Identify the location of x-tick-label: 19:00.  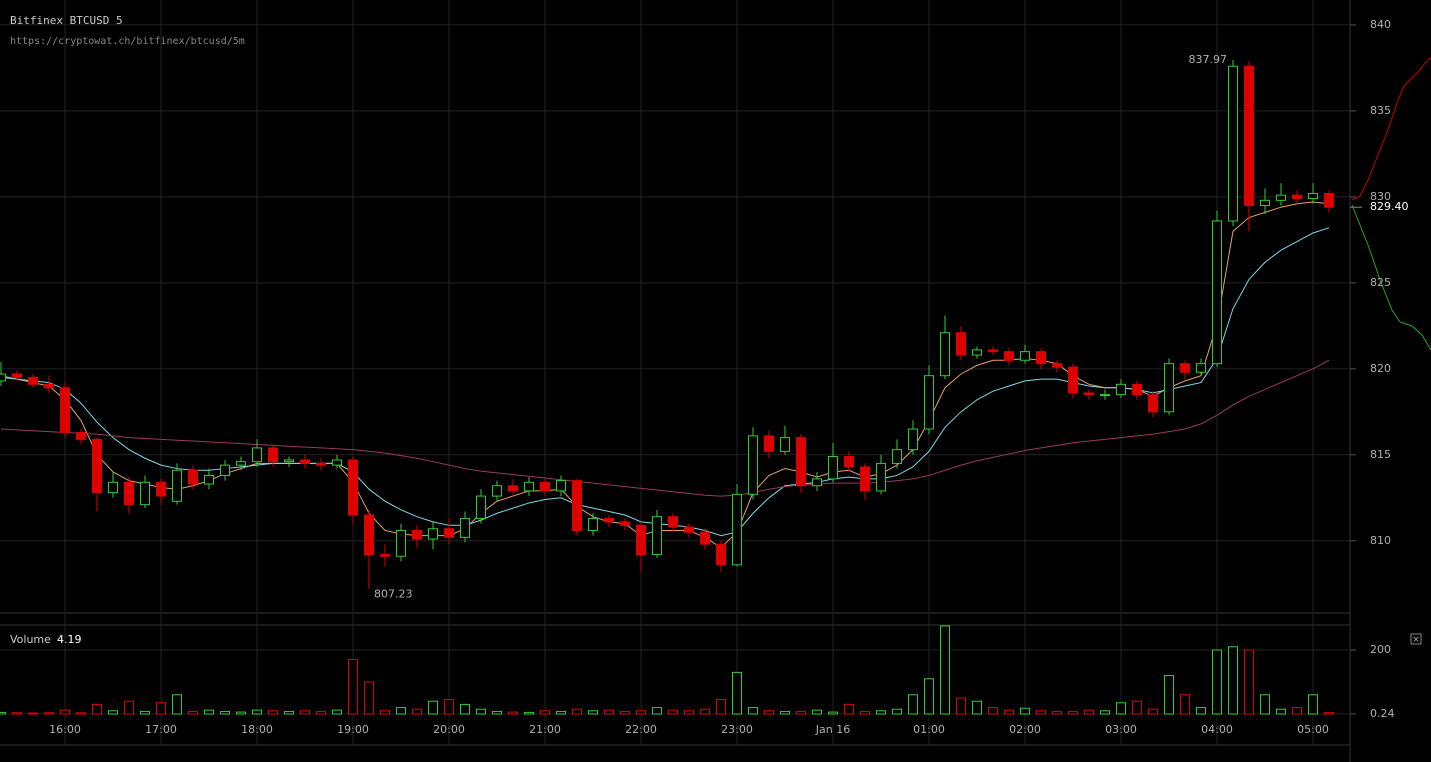
(353, 729).